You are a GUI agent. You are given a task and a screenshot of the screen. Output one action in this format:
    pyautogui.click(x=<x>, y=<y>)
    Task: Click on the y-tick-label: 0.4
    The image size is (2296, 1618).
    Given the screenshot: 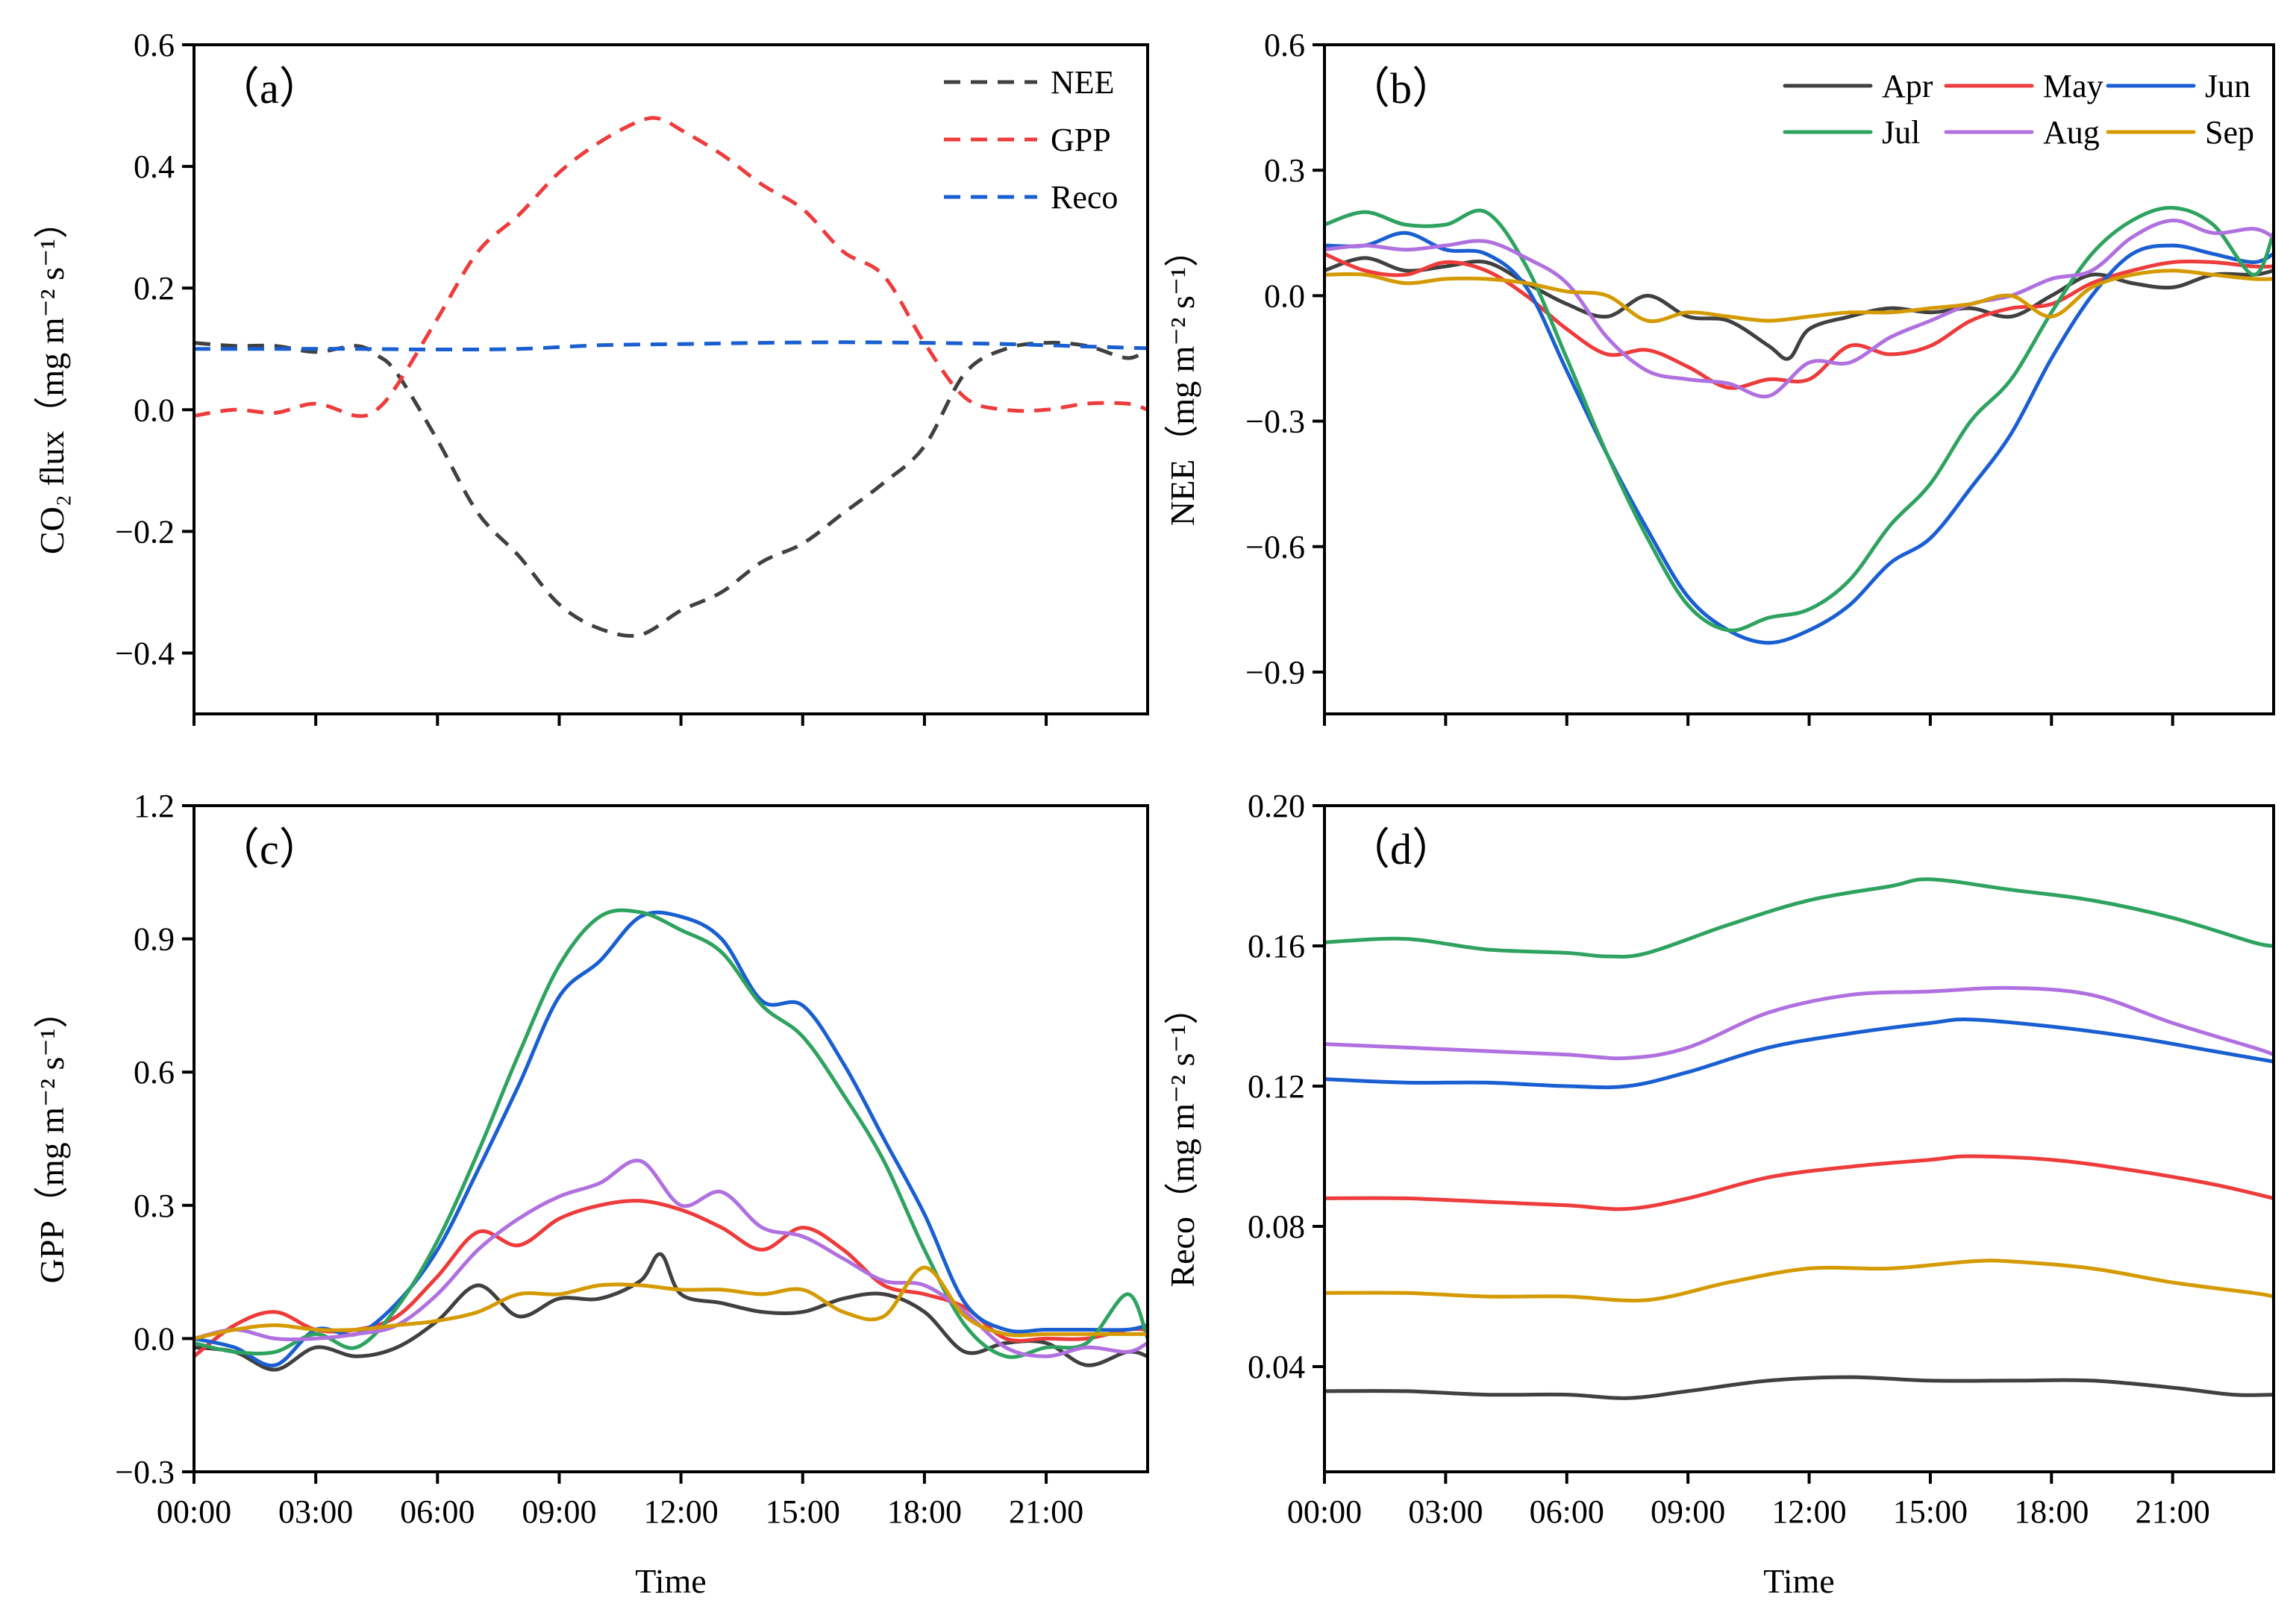 What is the action you would take?
    pyautogui.click(x=155, y=166)
    